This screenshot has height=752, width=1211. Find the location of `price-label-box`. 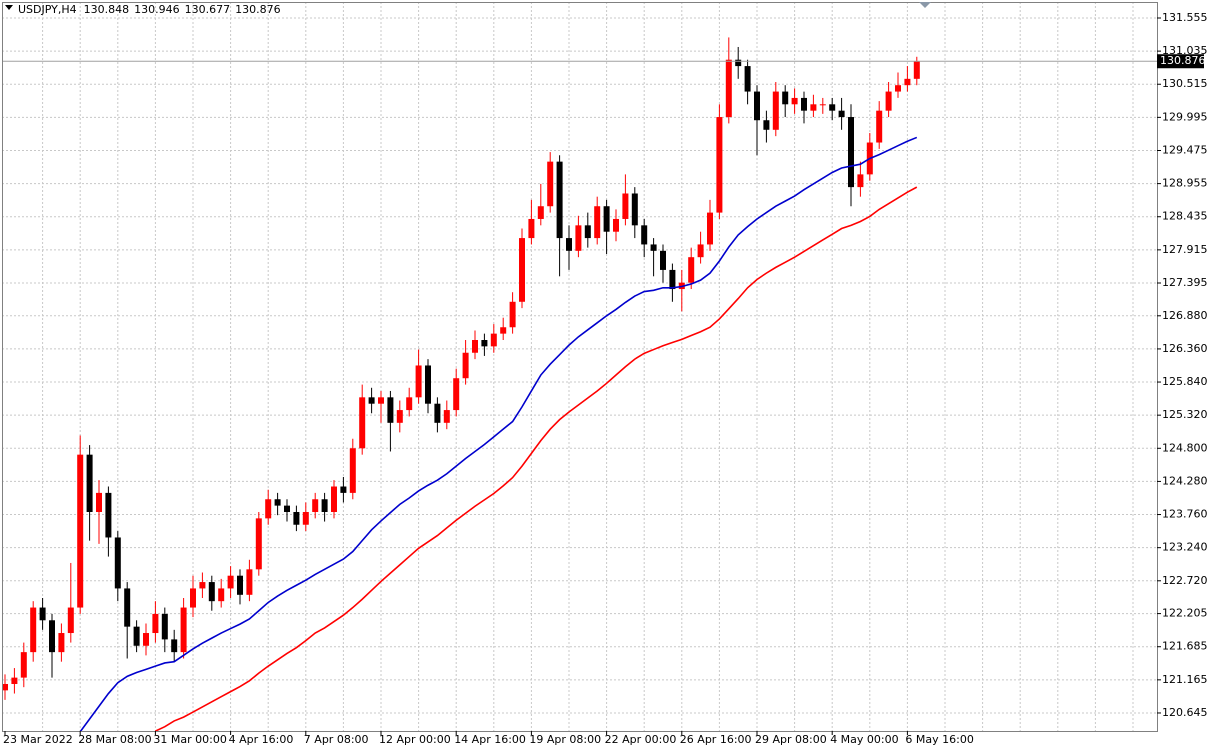

price-label-box is located at coordinates (1180, 61).